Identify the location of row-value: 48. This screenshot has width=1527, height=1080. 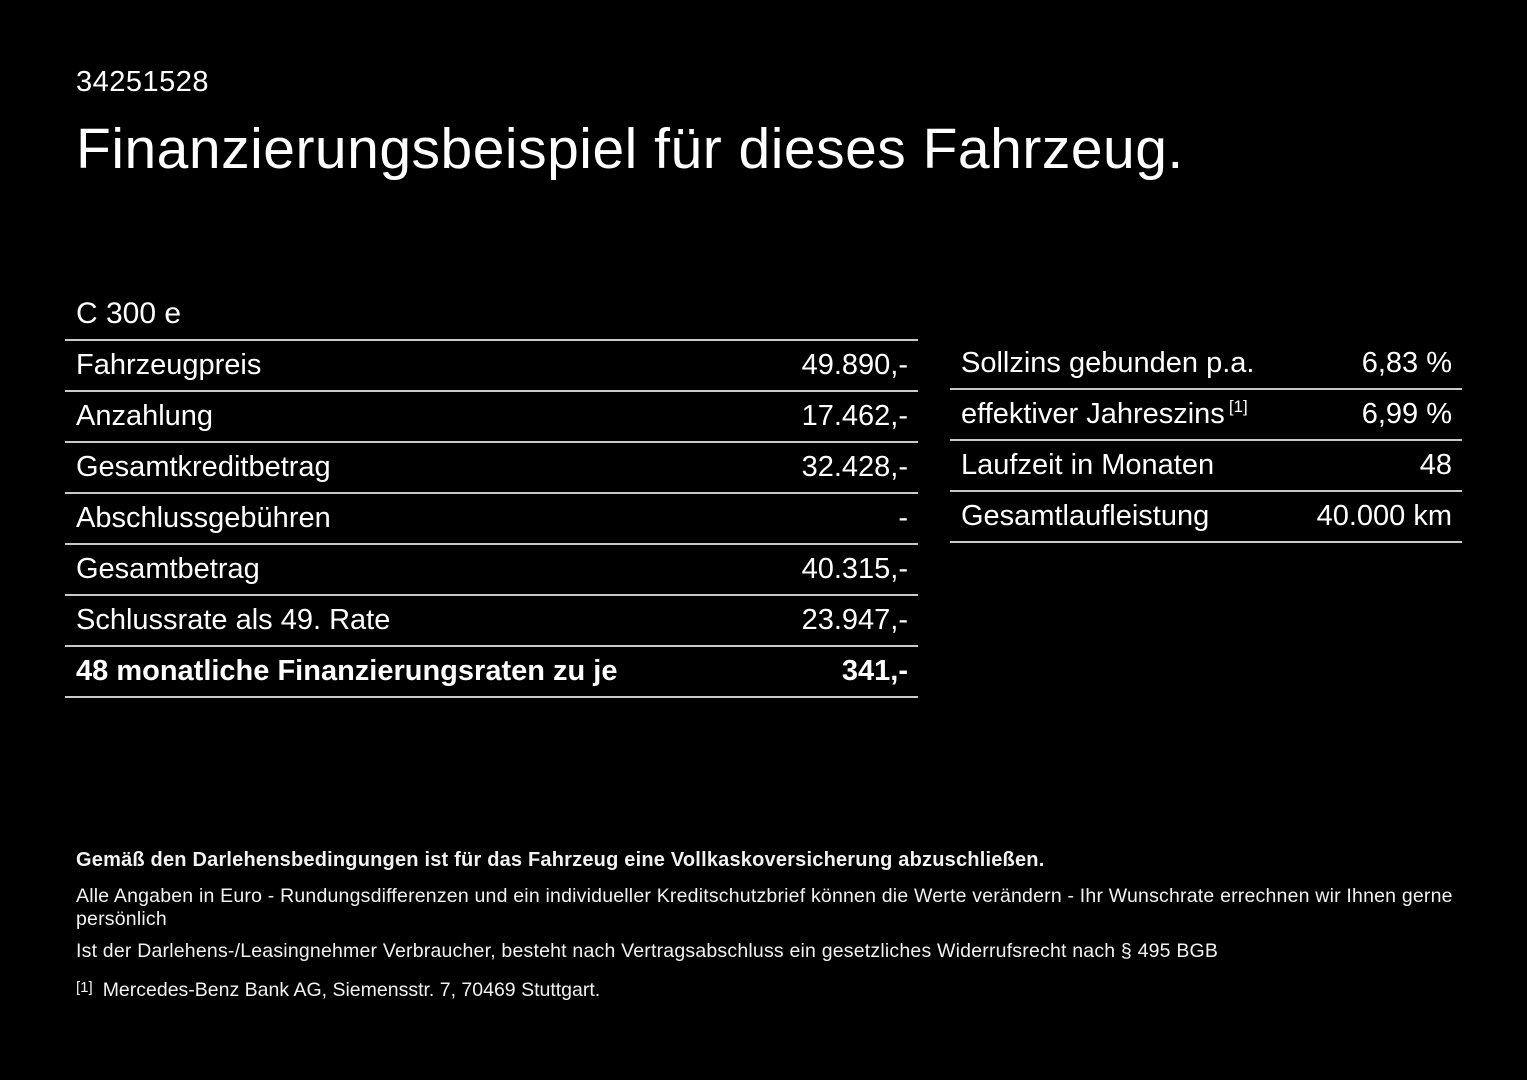
(1435, 465).